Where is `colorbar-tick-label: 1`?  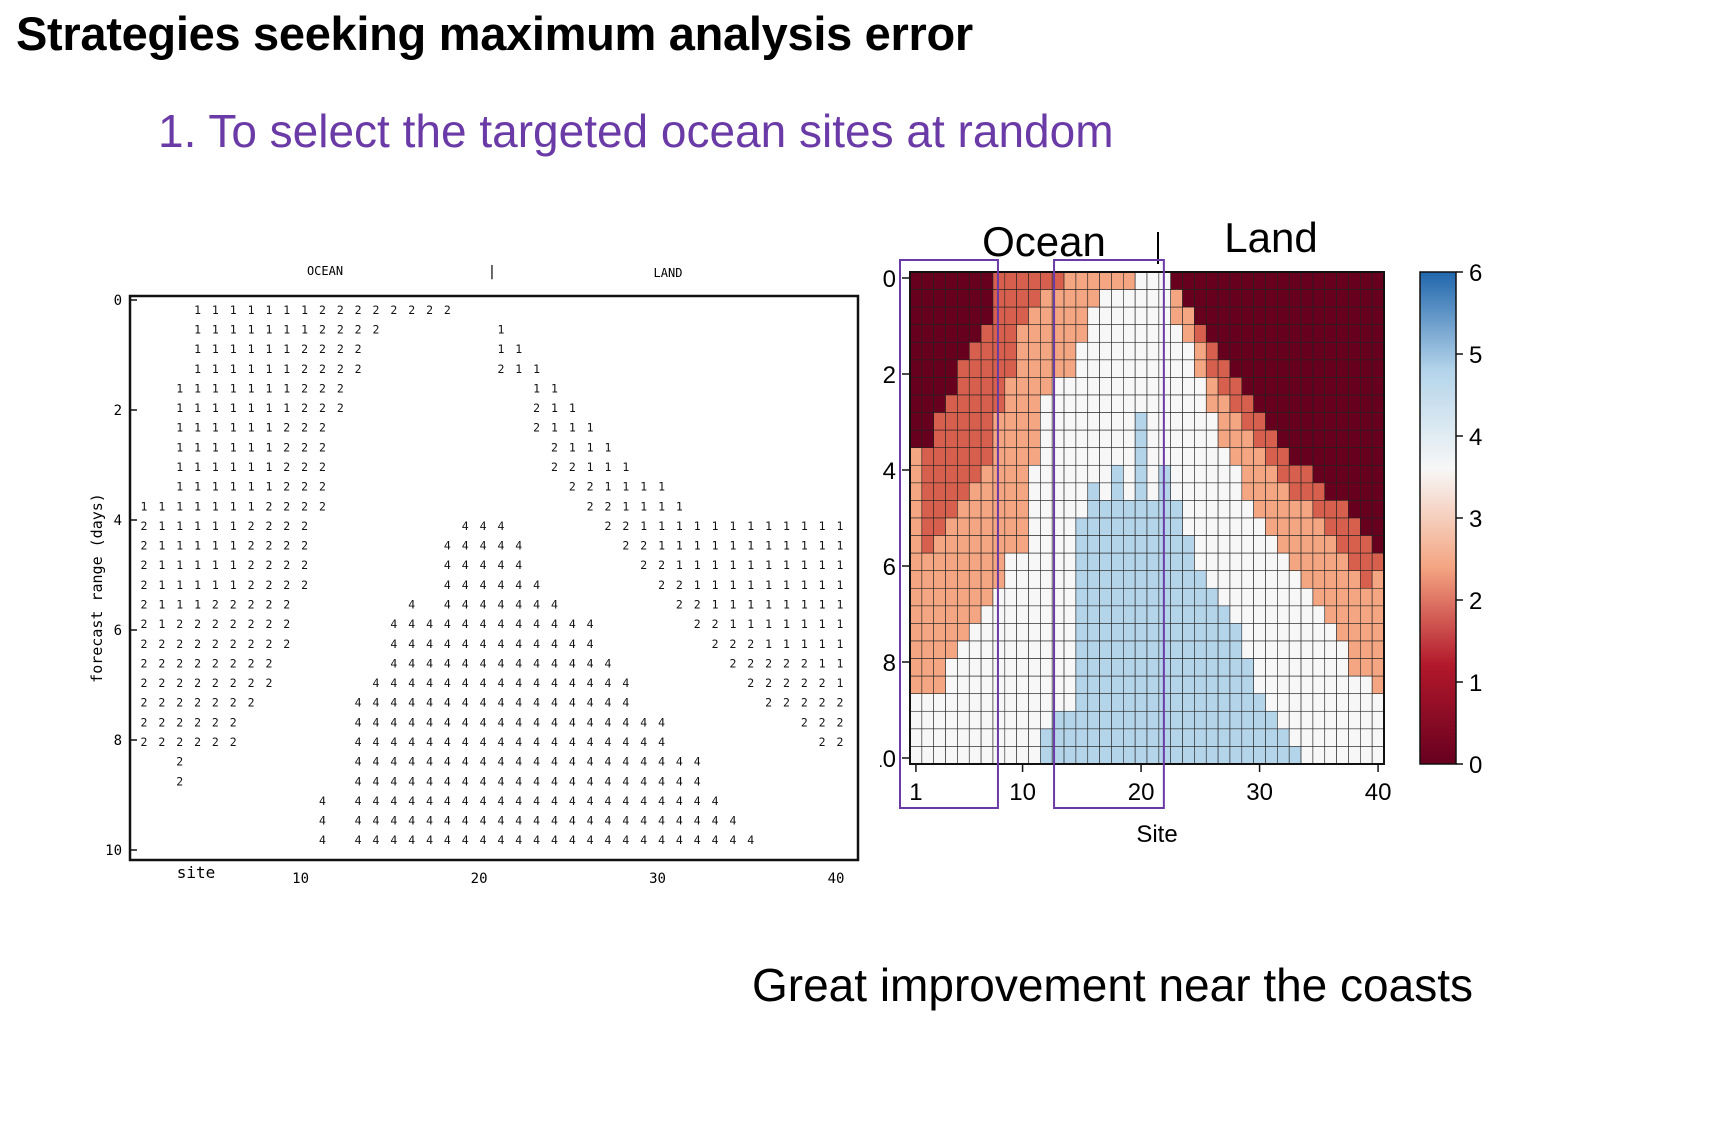
colorbar-tick-label: 1 is located at coordinates (1475, 683).